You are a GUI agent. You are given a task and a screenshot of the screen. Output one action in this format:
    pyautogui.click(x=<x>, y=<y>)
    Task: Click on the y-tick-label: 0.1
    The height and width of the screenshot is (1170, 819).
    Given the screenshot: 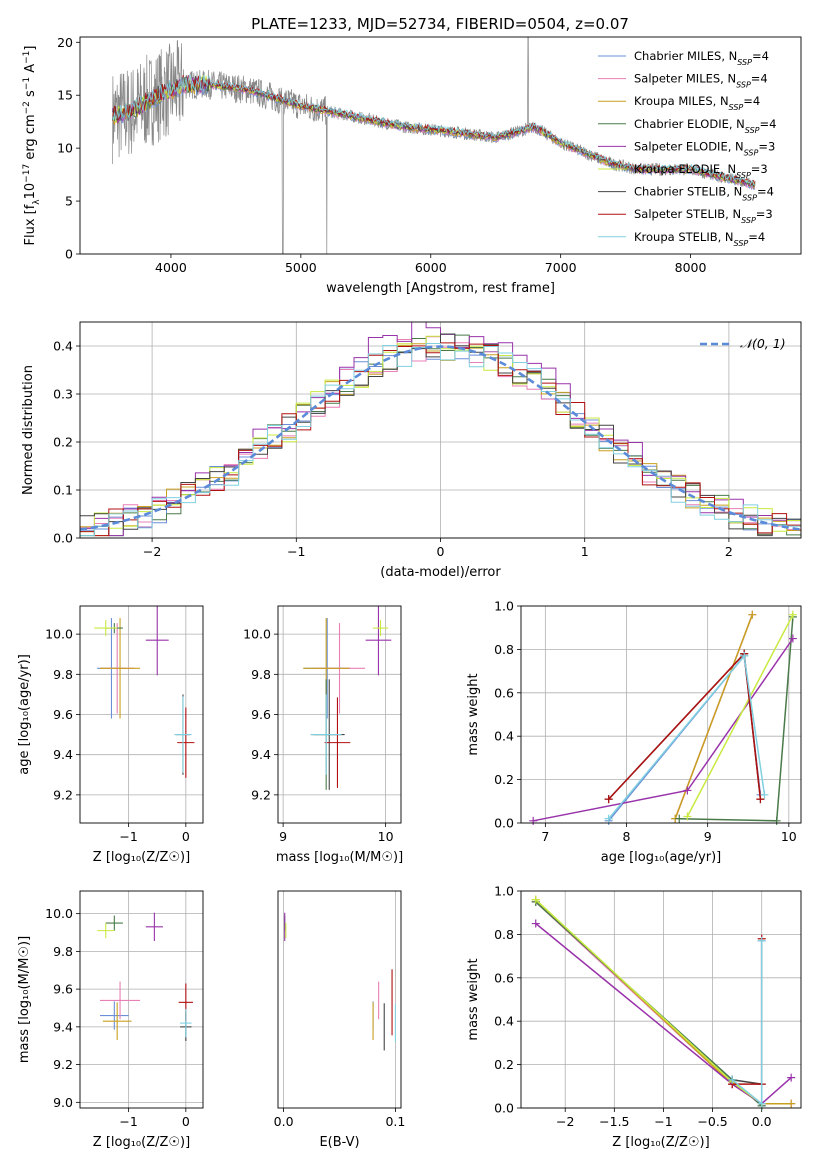 What is the action you would take?
    pyautogui.click(x=63, y=490)
    